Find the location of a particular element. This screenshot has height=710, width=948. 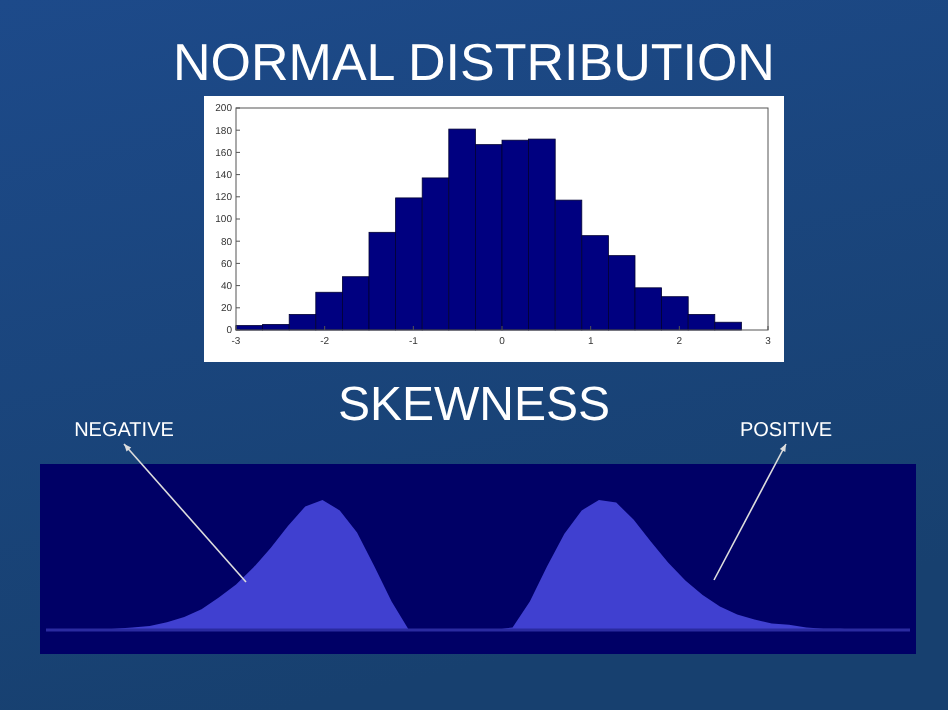

text: POSITIVE is located at coordinates (786, 431).